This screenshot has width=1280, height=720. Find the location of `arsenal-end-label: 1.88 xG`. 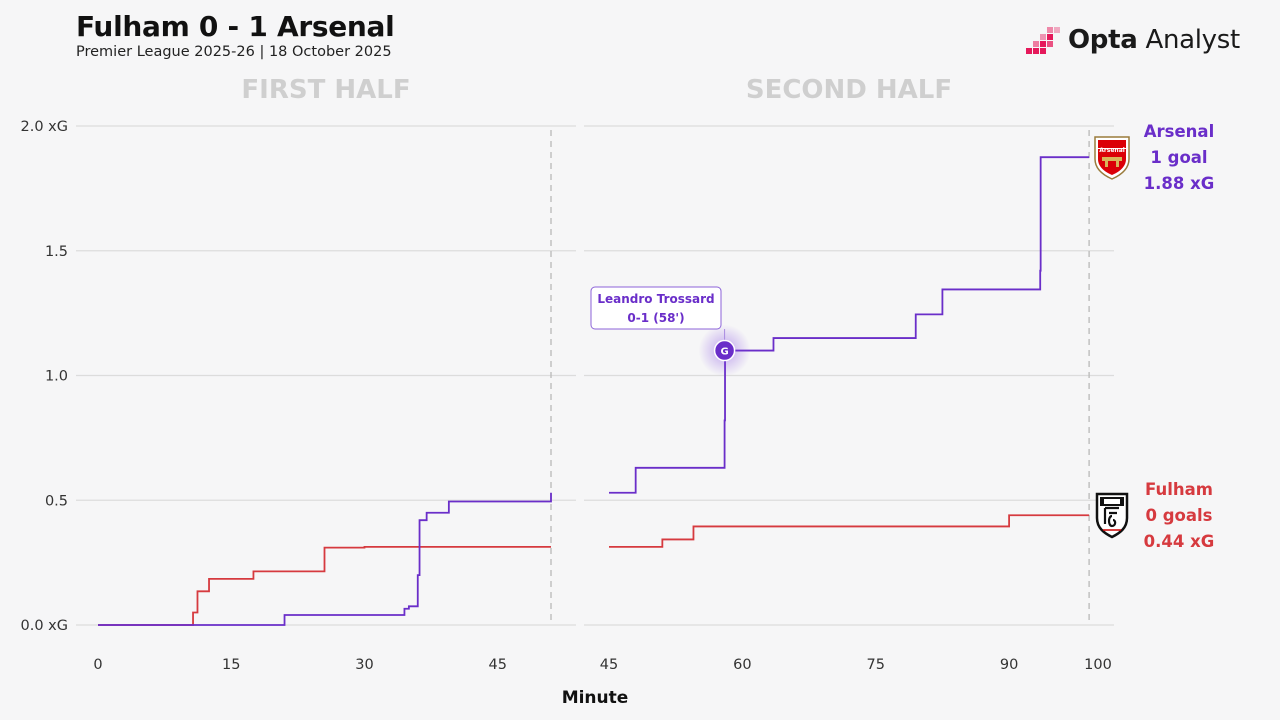

arsenal-end-label: 1.88 xG is located at coordinates (1179, 183).